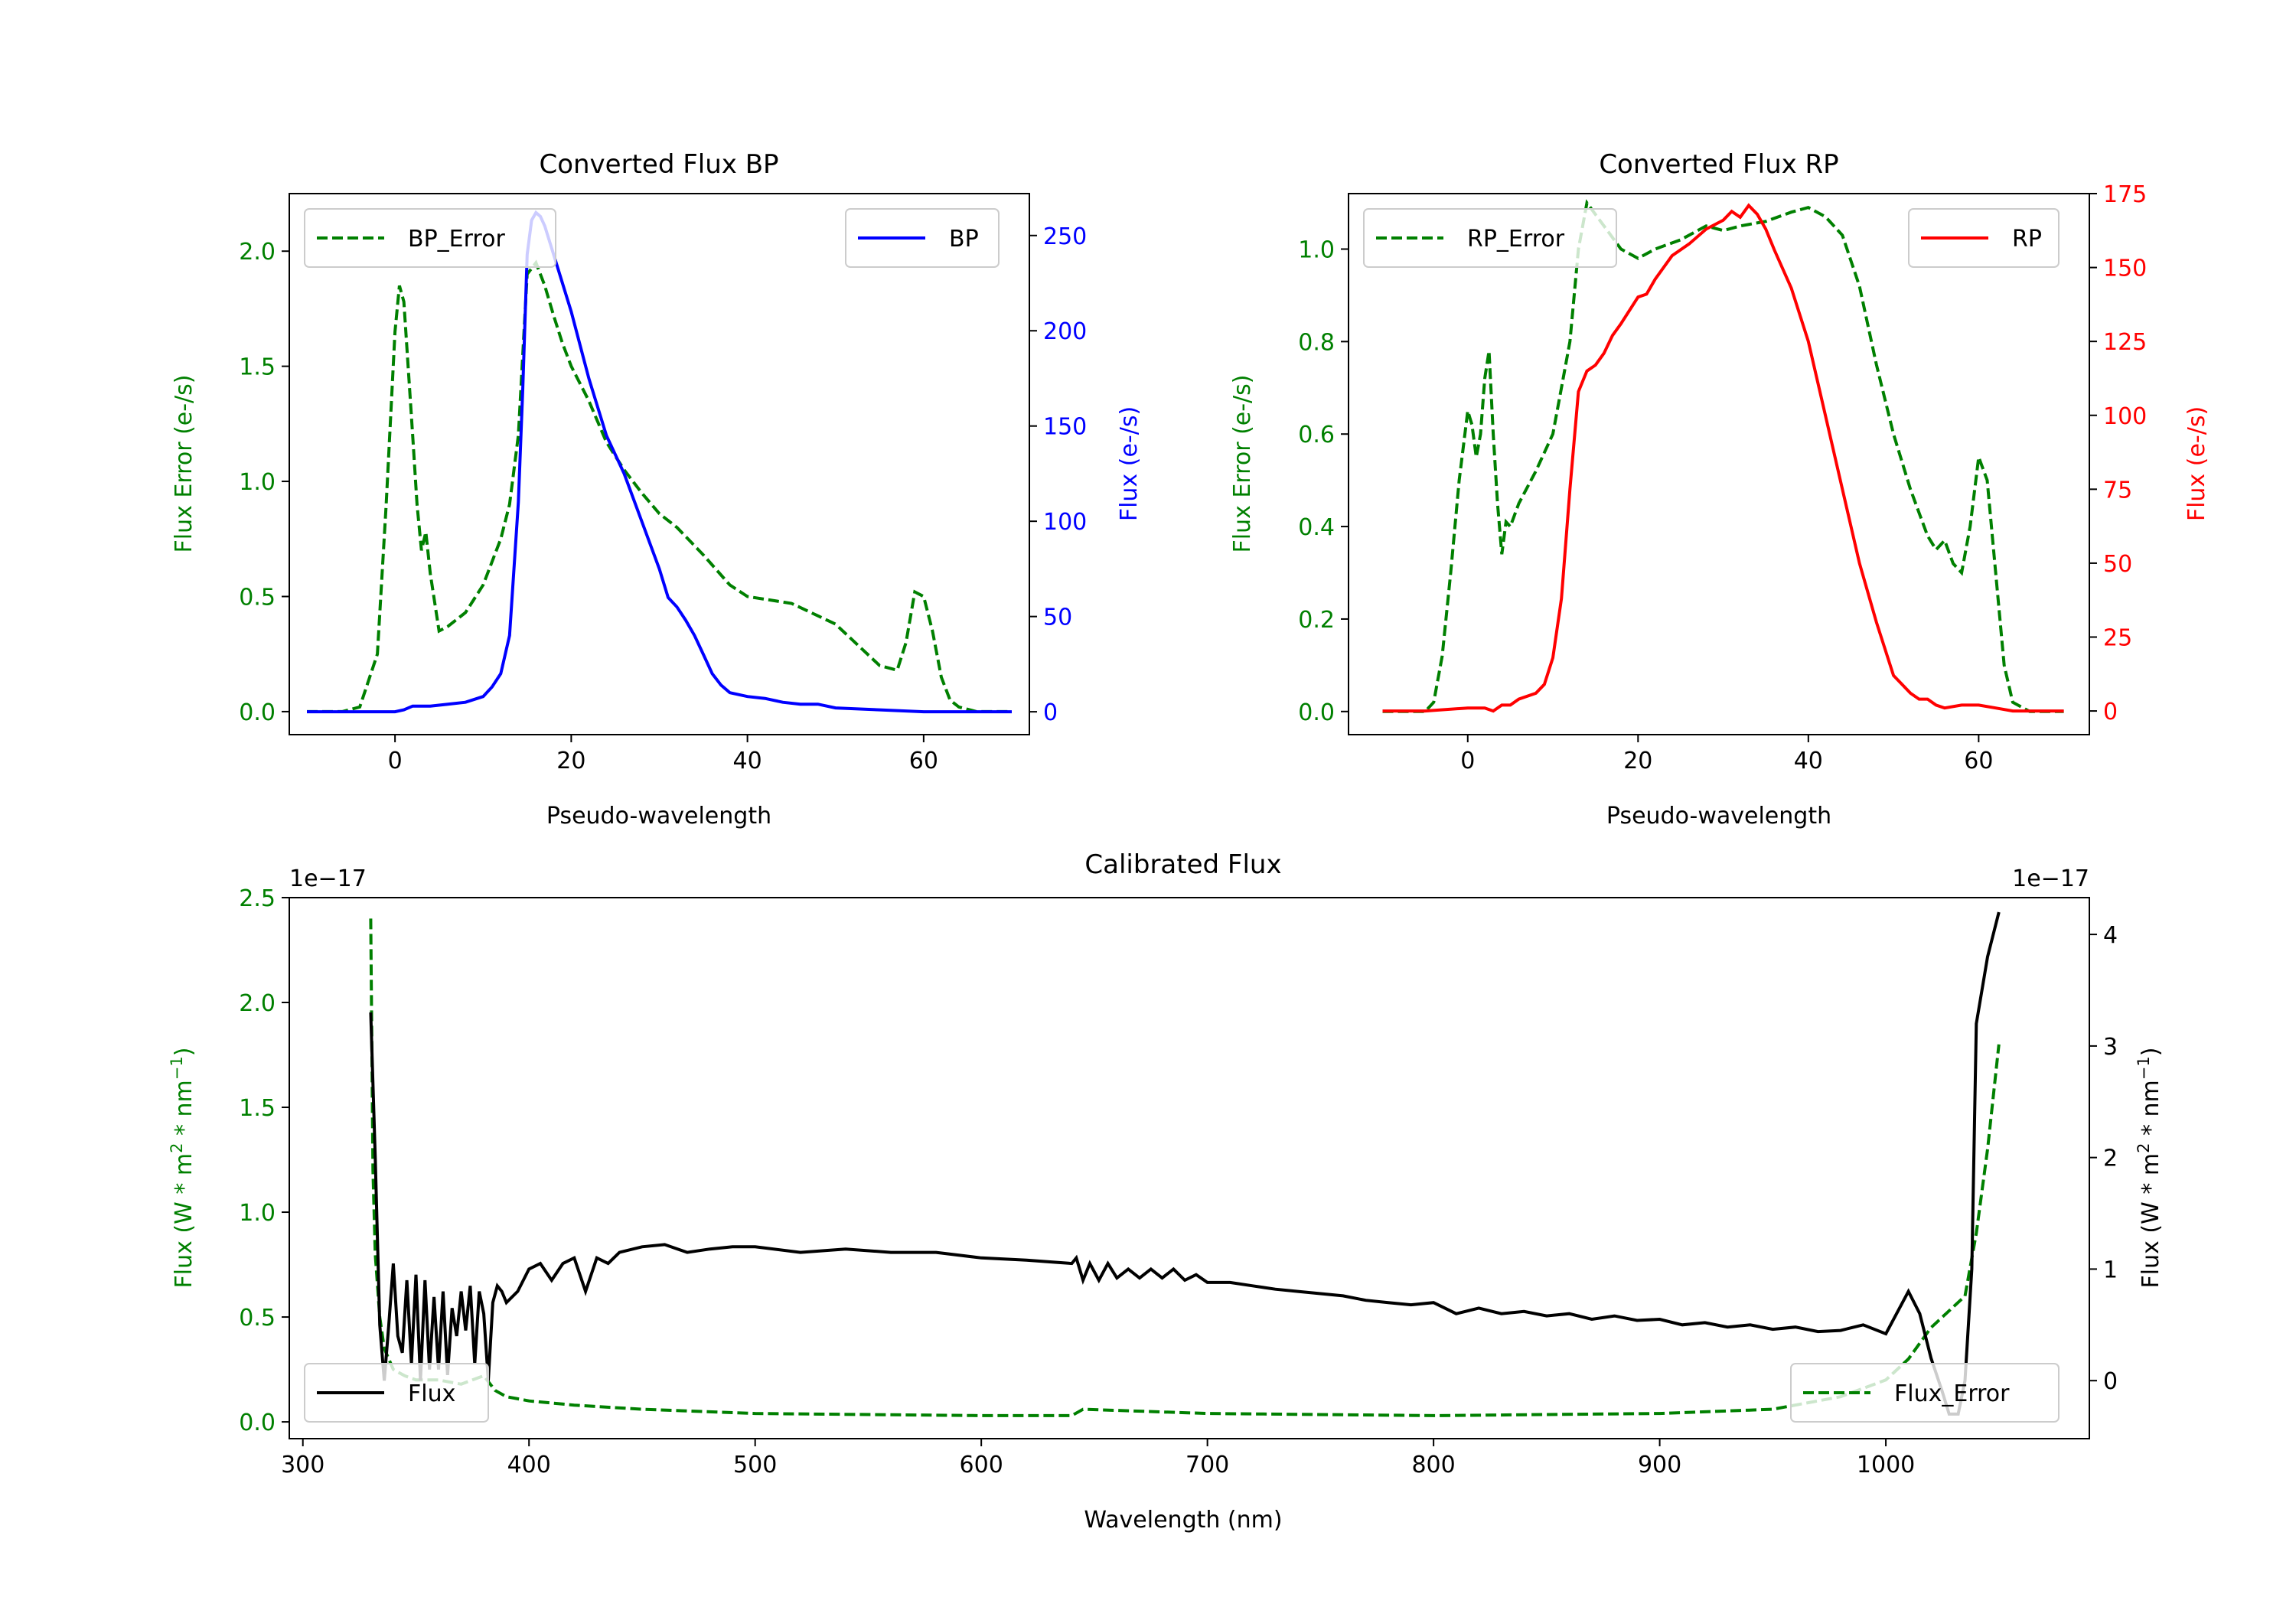  I want to click on cal-xlabel: Wavelength (nm), so click(1183, 1520).